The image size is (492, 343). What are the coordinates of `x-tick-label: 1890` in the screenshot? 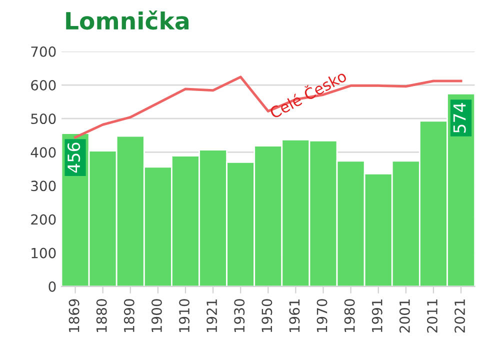 It's located at (129, 315).